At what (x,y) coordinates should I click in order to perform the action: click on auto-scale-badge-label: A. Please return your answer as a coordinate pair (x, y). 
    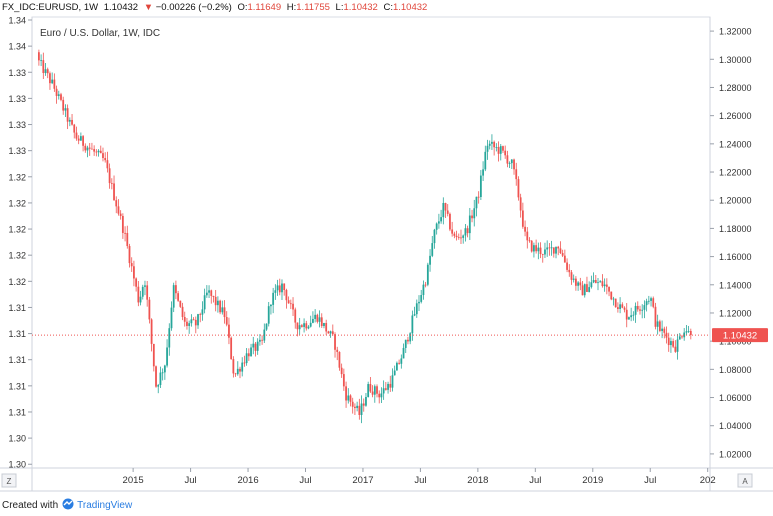
    Looking at the image, I should click on (745, 481).